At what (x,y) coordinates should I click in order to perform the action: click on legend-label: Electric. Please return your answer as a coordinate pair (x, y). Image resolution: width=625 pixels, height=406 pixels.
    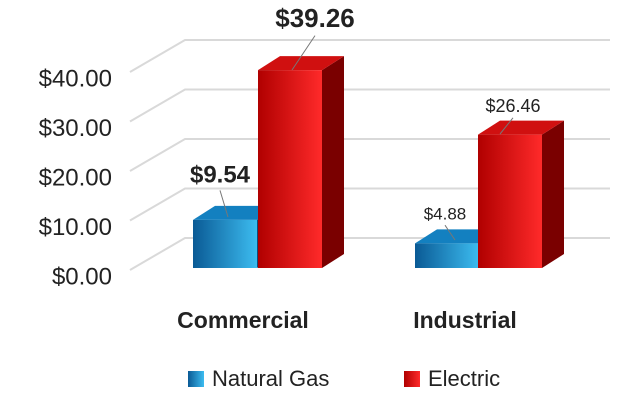
    Looking at the image, I should click on (464, 378).